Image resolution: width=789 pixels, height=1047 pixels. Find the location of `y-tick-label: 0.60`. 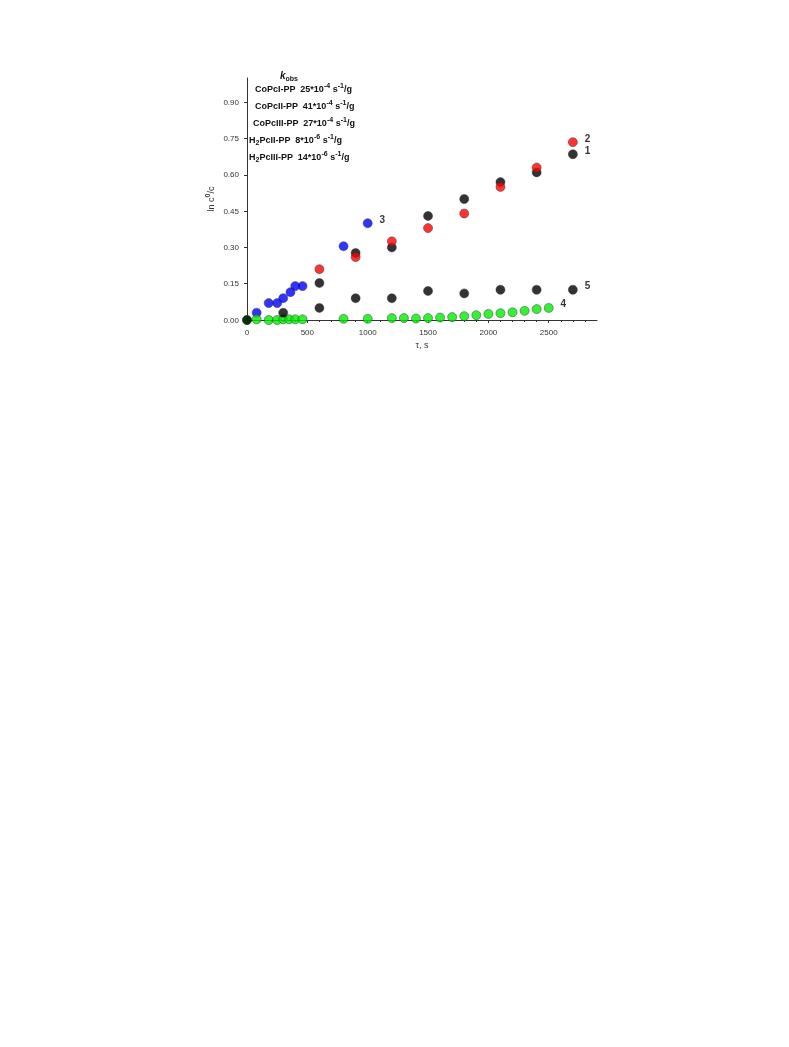

y-tick-label: 0.60 is located at coordinates (231, 175).